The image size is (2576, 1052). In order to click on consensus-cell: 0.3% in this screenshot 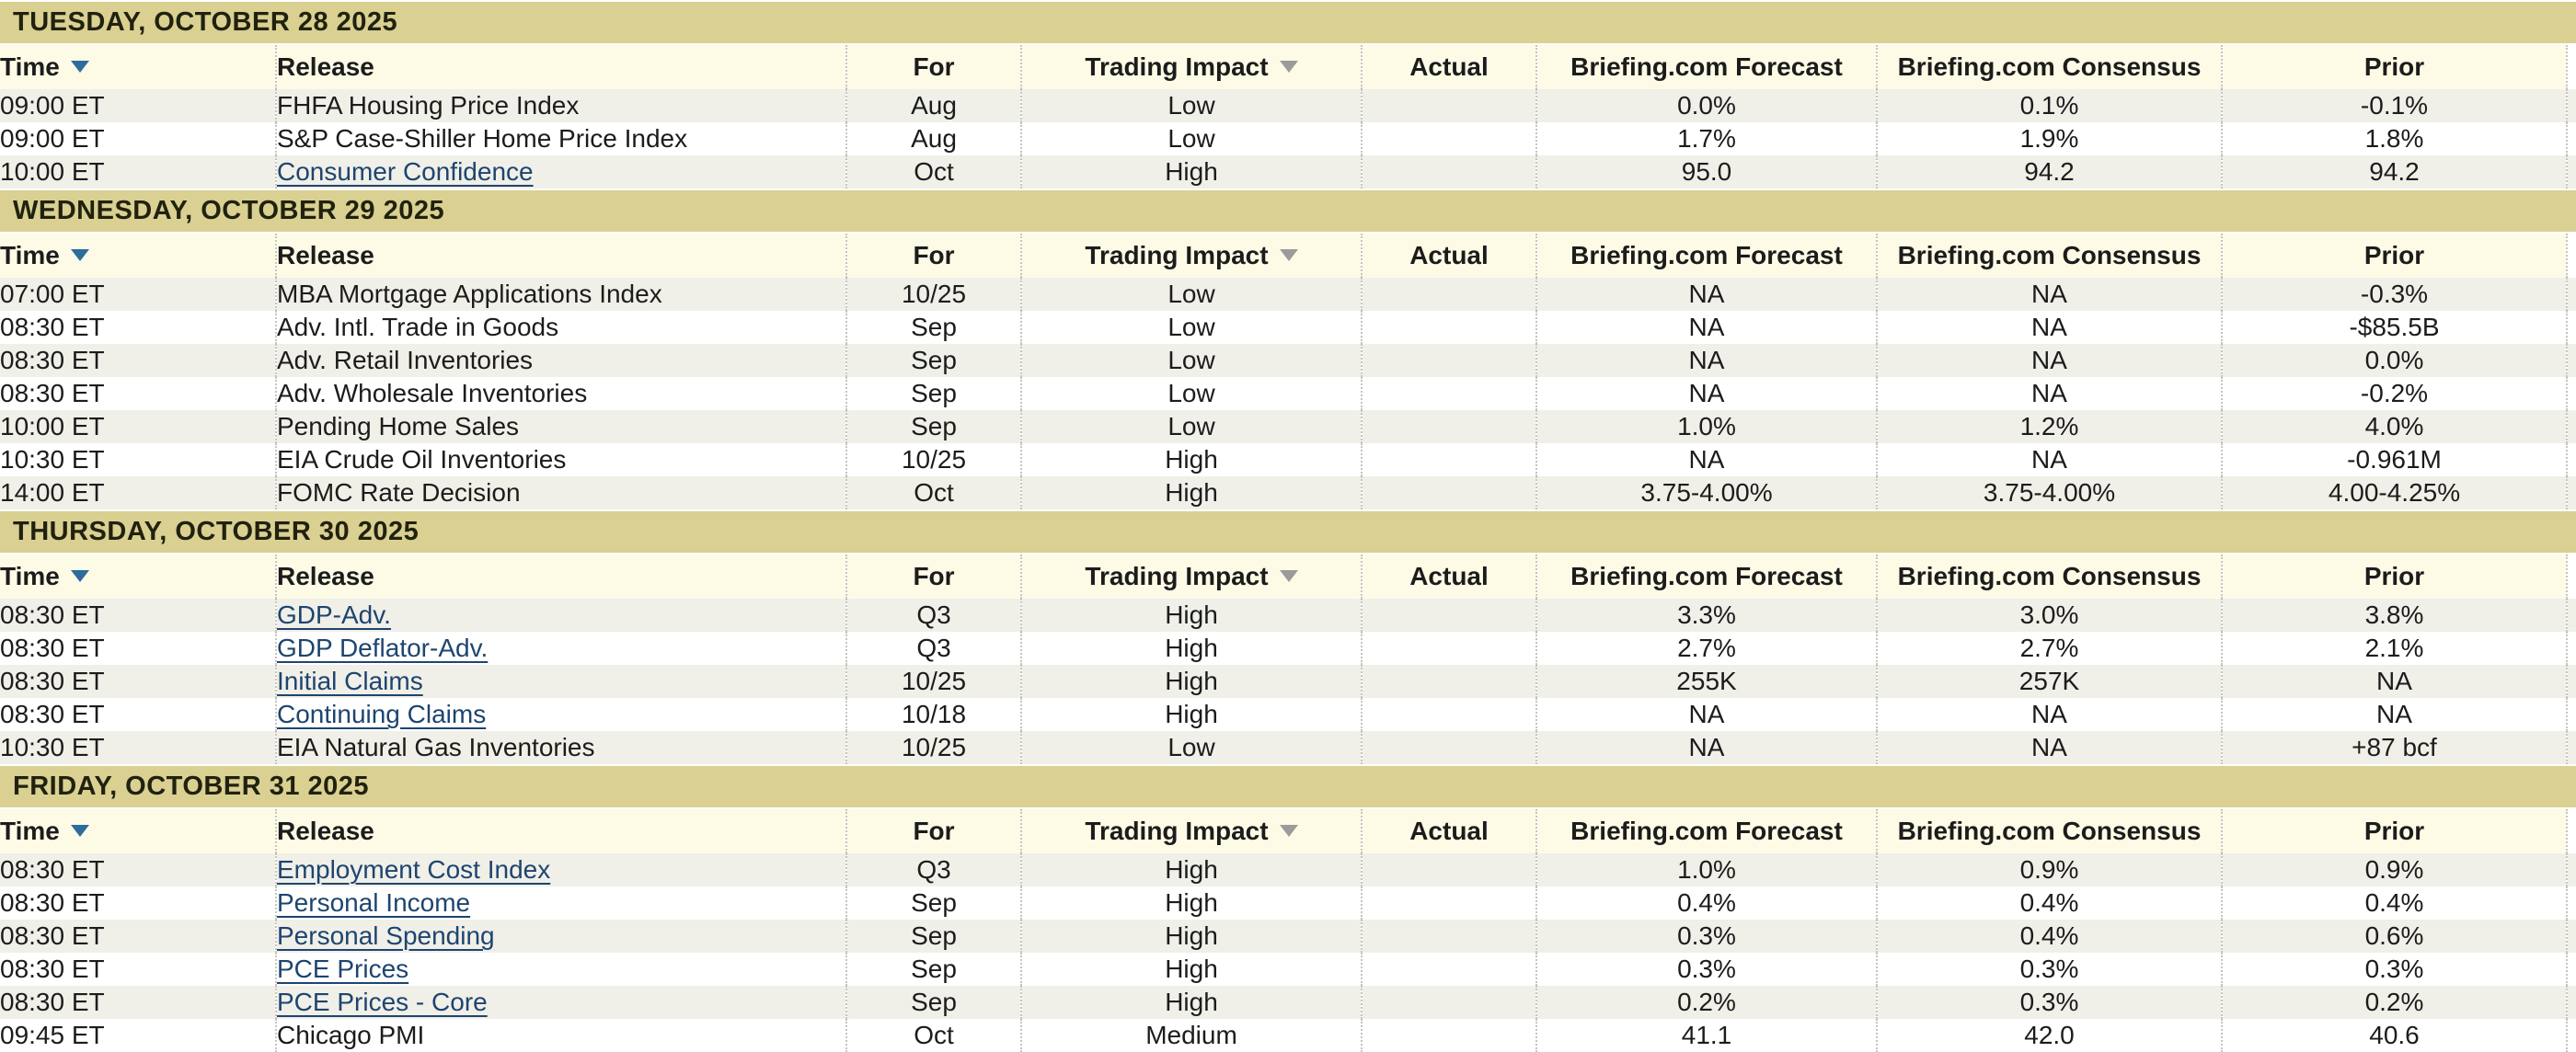, I will do `click(2049, 1002)`.